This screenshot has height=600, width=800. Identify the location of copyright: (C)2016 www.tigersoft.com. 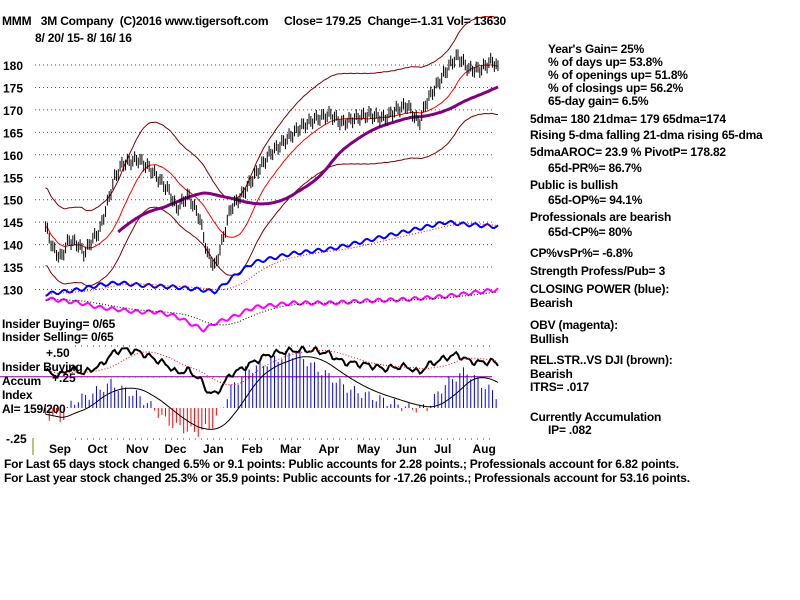
(194, 21).